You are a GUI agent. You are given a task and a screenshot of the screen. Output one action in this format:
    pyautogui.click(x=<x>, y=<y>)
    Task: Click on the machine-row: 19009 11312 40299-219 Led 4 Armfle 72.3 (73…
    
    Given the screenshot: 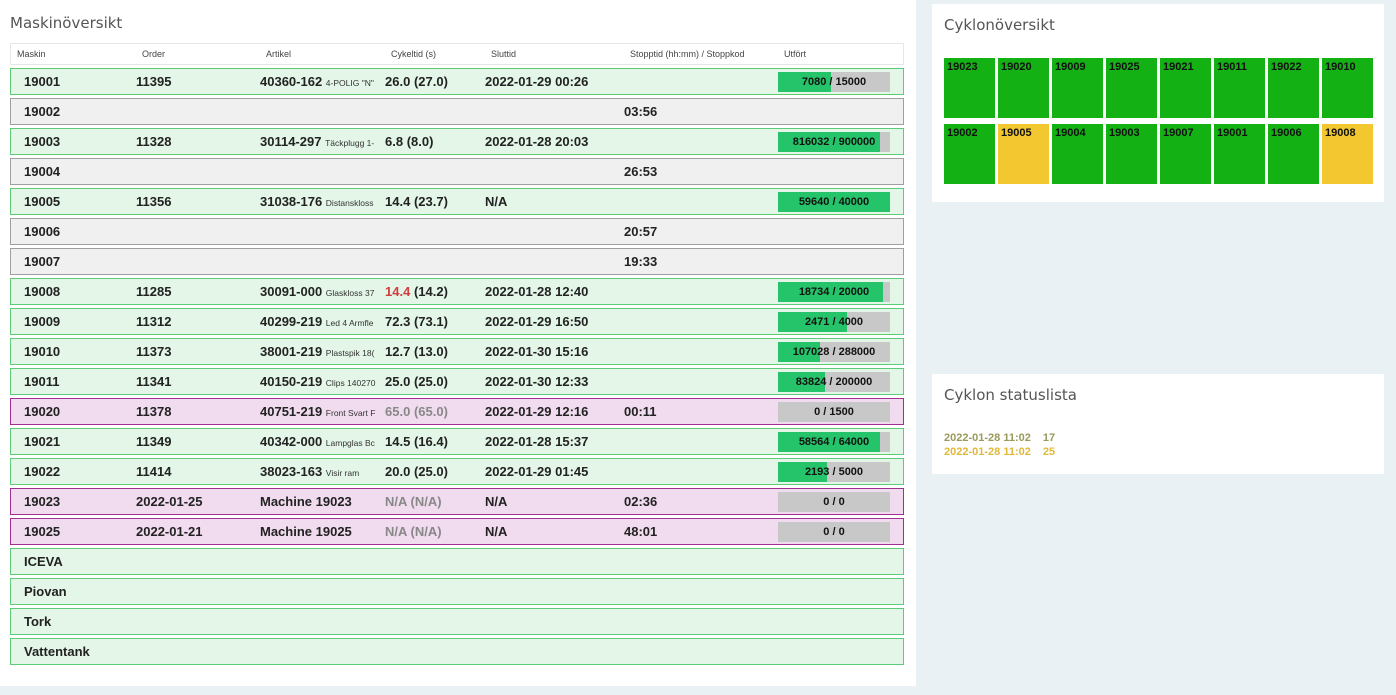 What is the action you would take?
    pyautogui.click(x=457, y=321)
    